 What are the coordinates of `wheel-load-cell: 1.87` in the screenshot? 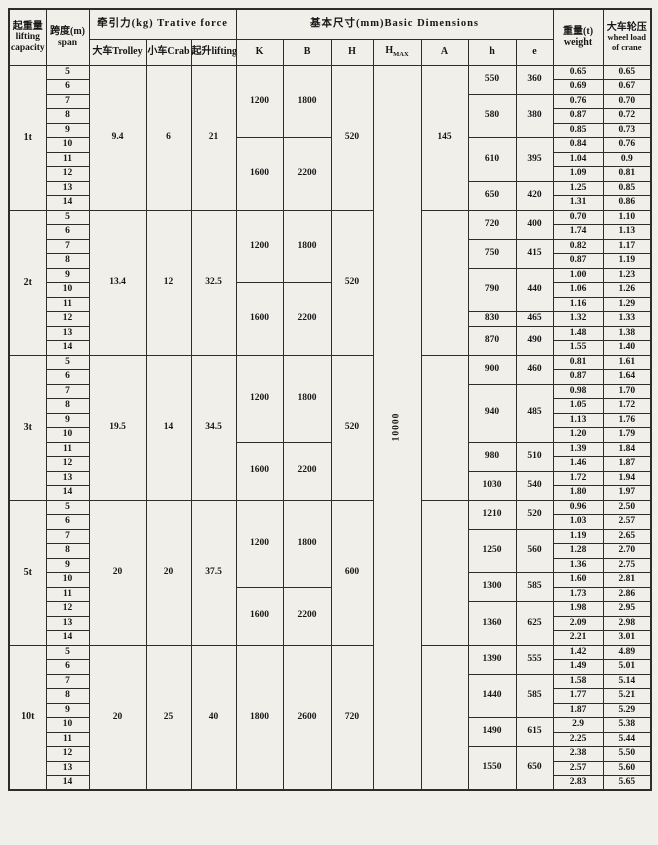 It's located at (627, 464).